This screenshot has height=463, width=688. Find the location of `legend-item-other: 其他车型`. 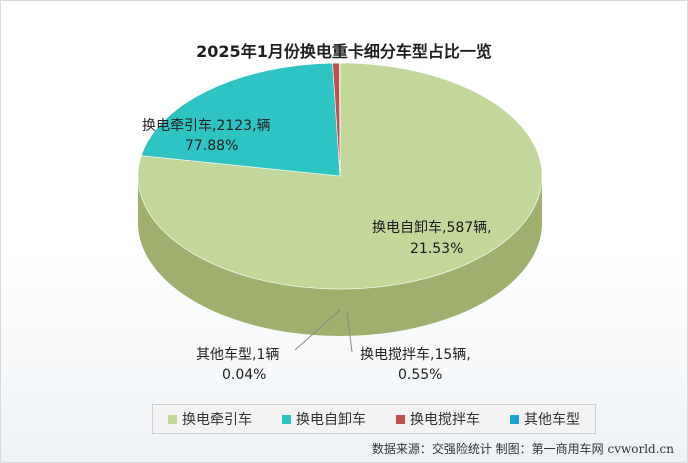

legend-item-other: 其他车型 is located at coordinates (545, 419).